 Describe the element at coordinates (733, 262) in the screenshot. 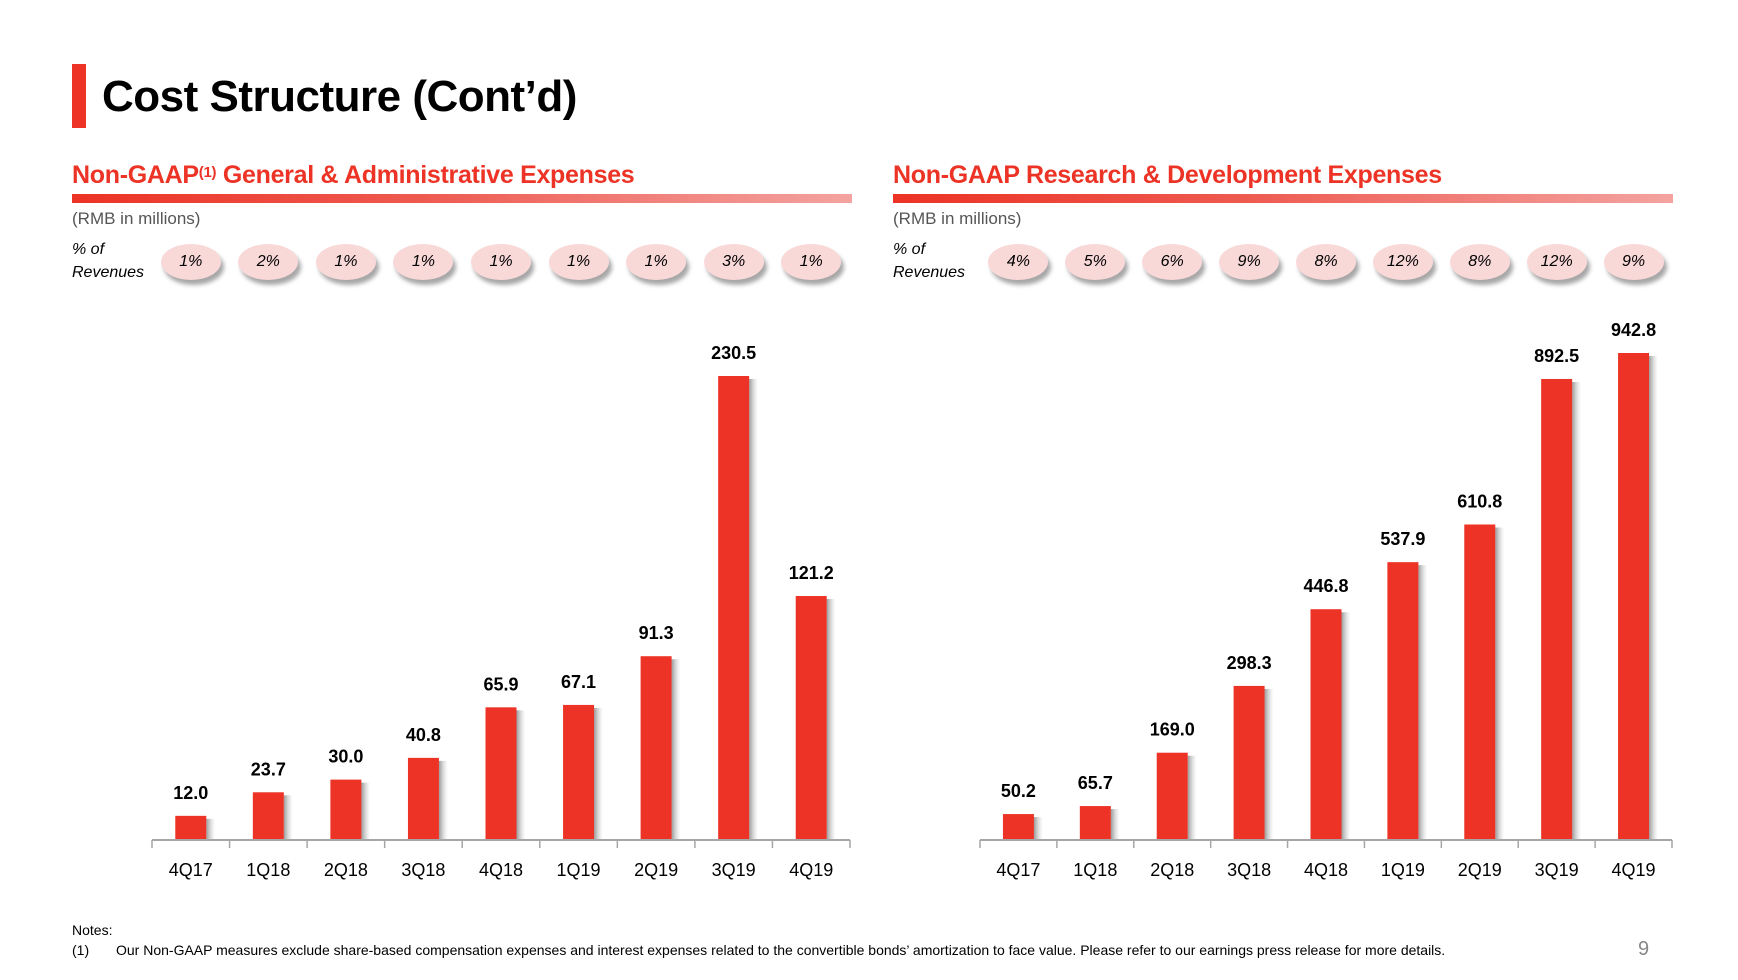

I see `pct-revenue-pill: 3%` at that location.